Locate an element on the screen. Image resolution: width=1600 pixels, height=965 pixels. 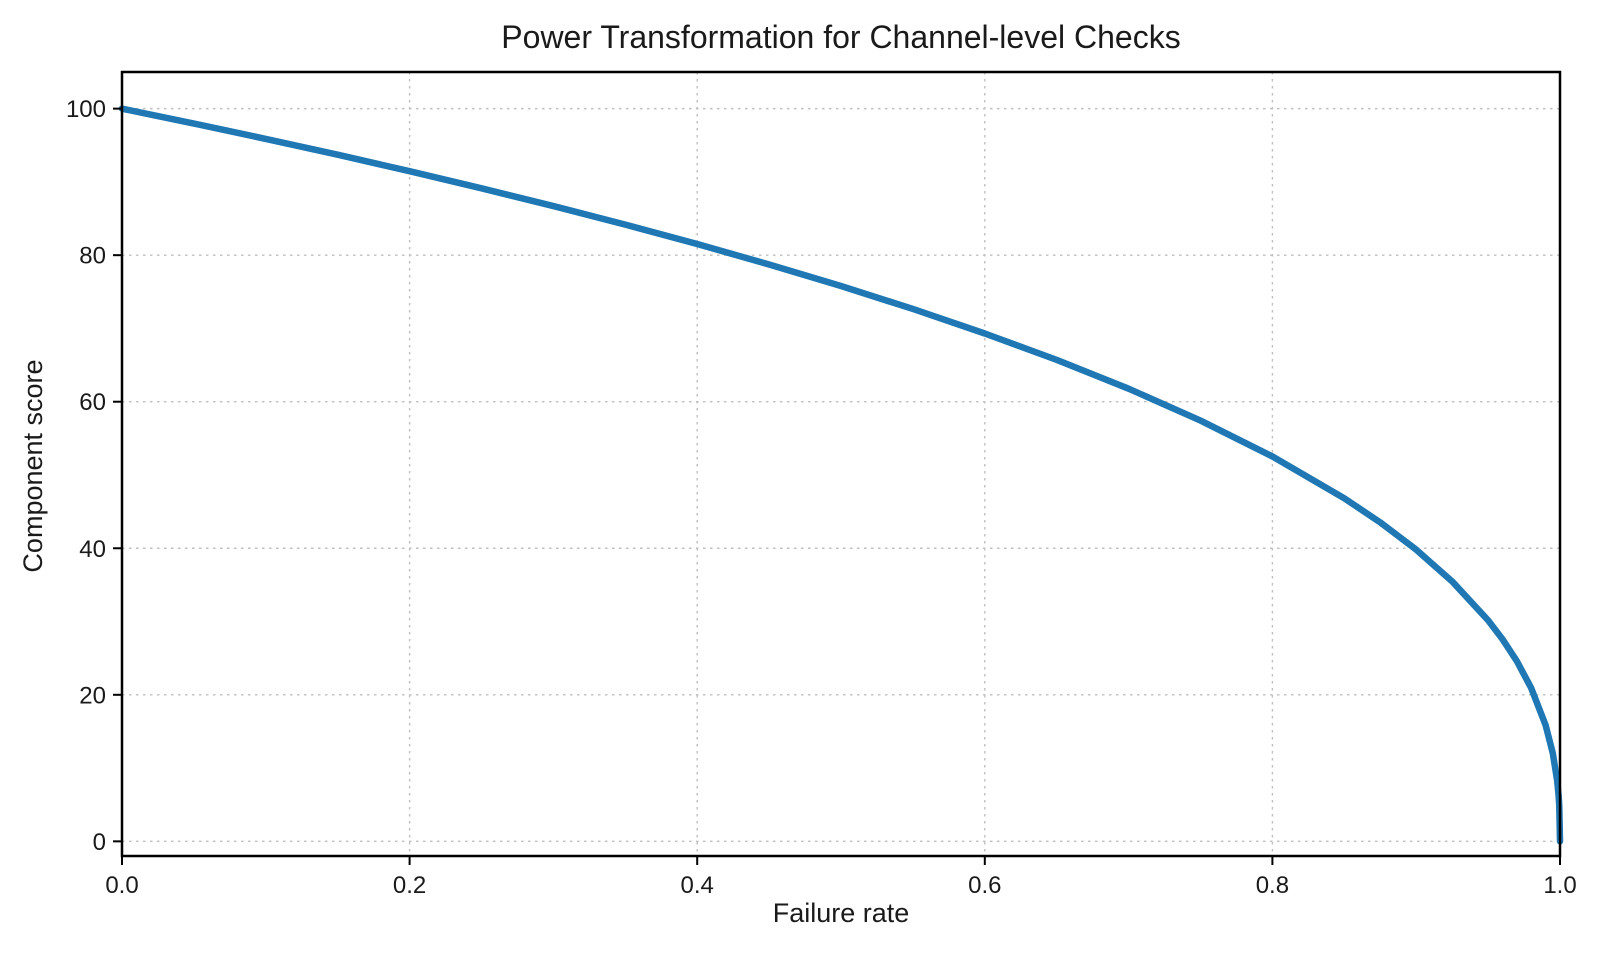
y-tick-label: 80 is located at coordinates (92, 256).